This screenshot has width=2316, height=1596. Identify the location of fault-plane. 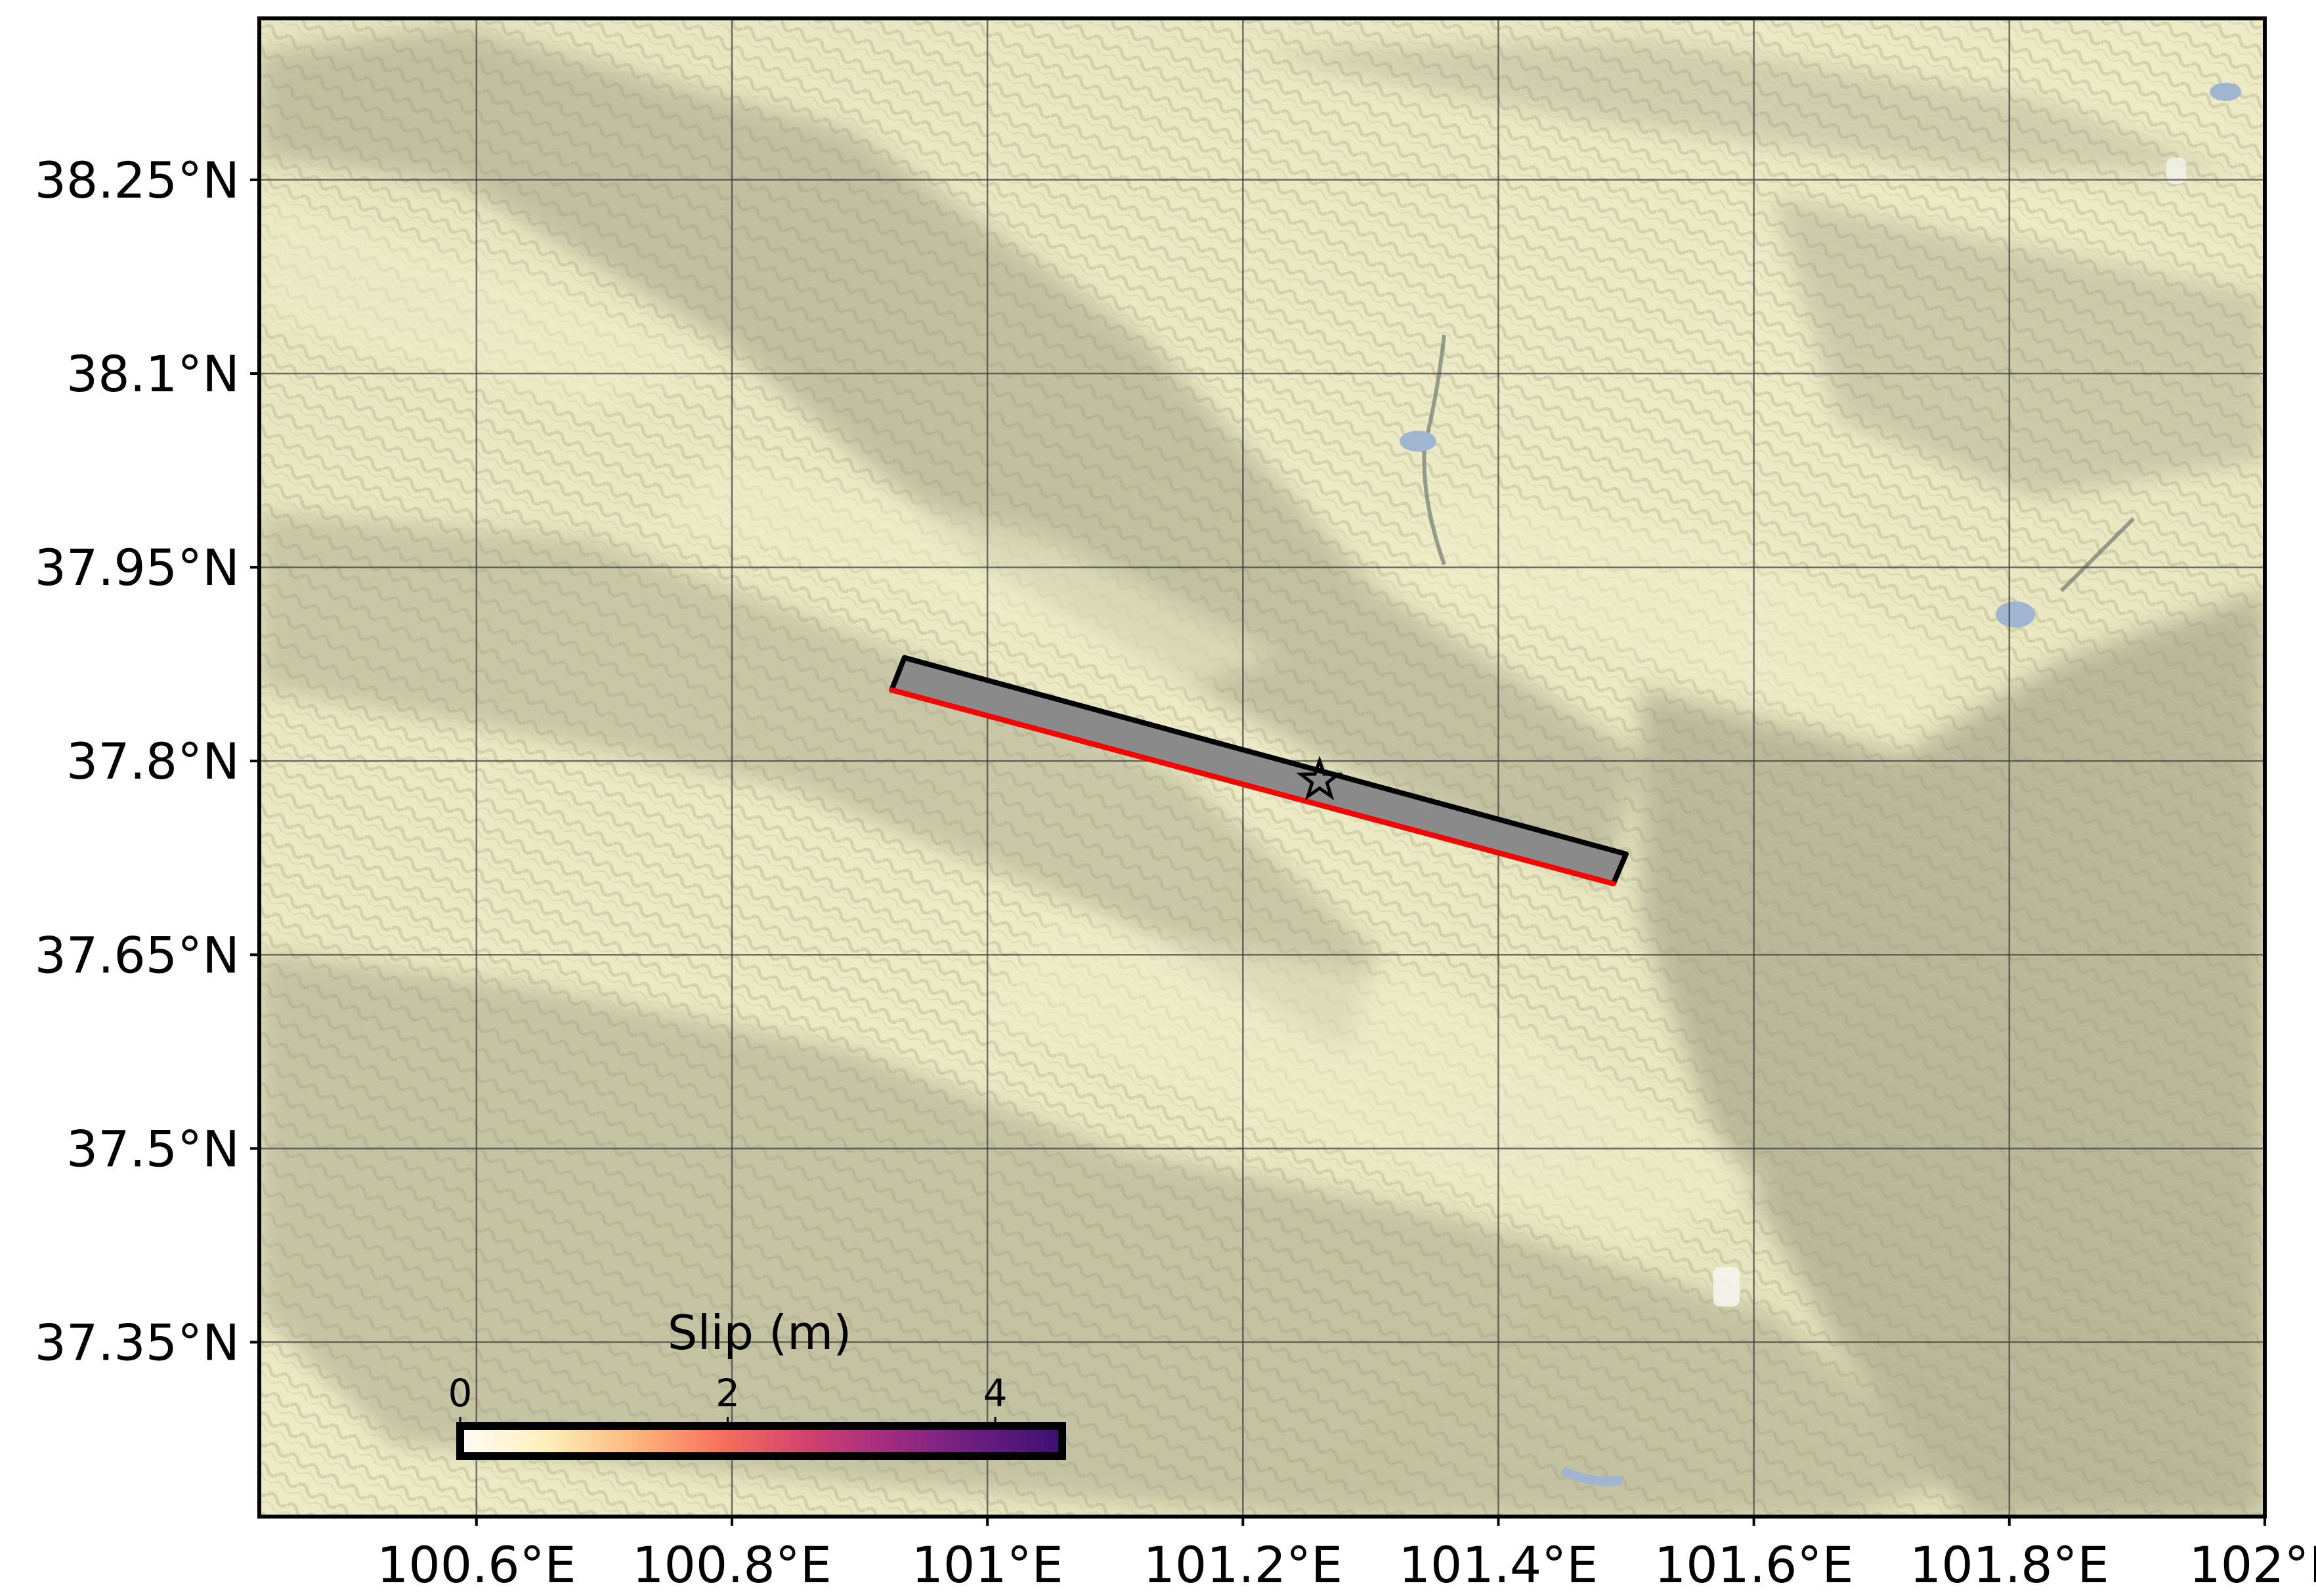
(1259, 771).